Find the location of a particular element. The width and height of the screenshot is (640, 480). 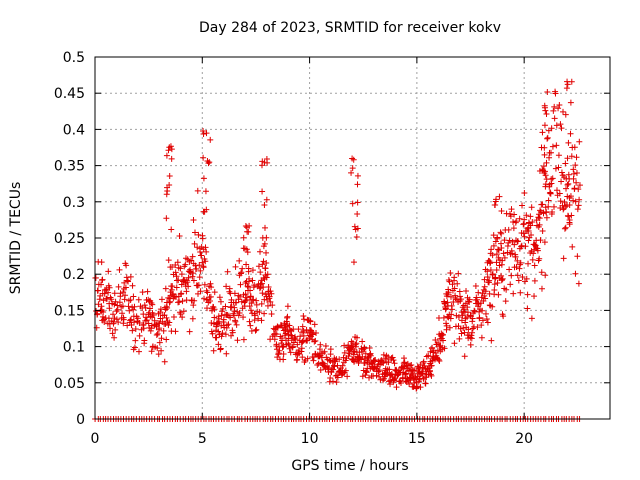

y-tick-label: 0.3 is located at coordinates (74, 203).